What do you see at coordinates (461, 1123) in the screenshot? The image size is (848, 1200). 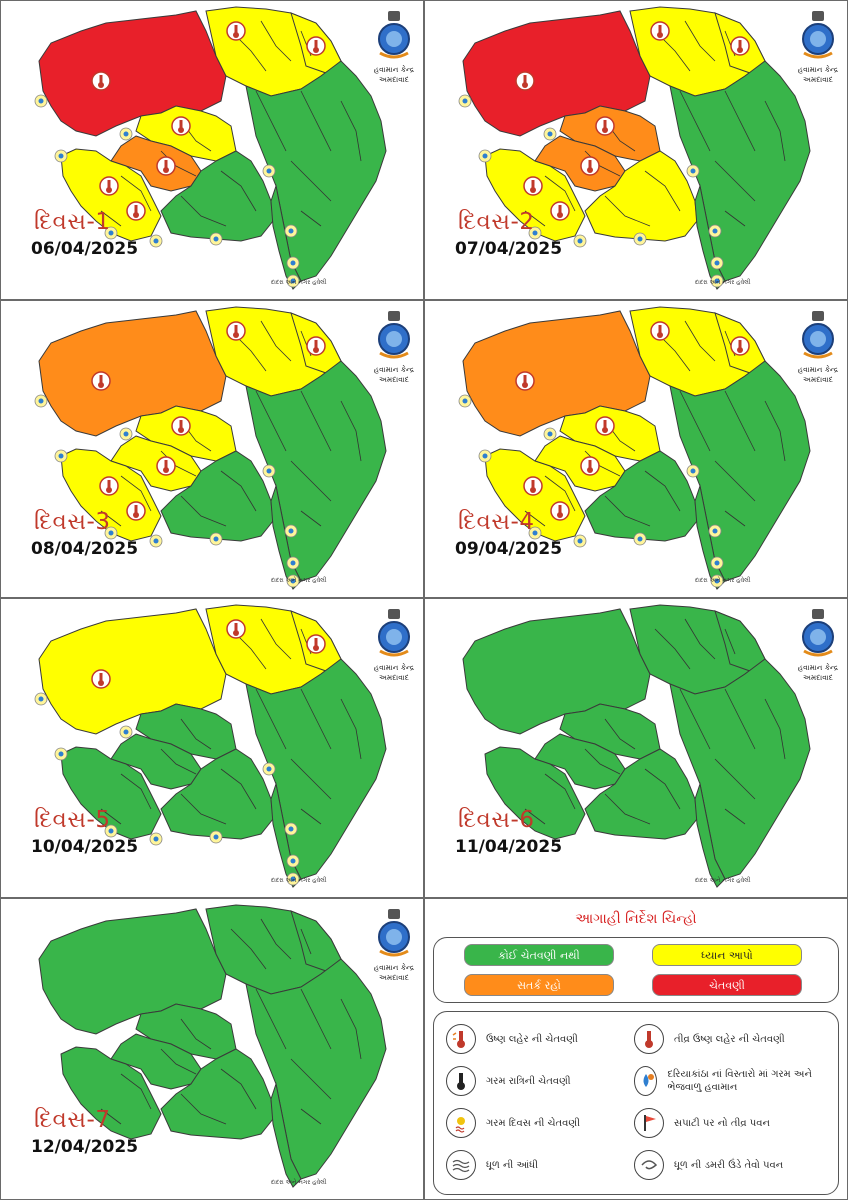 I see `hot-day-icon` at bounding box center [461, 1123].